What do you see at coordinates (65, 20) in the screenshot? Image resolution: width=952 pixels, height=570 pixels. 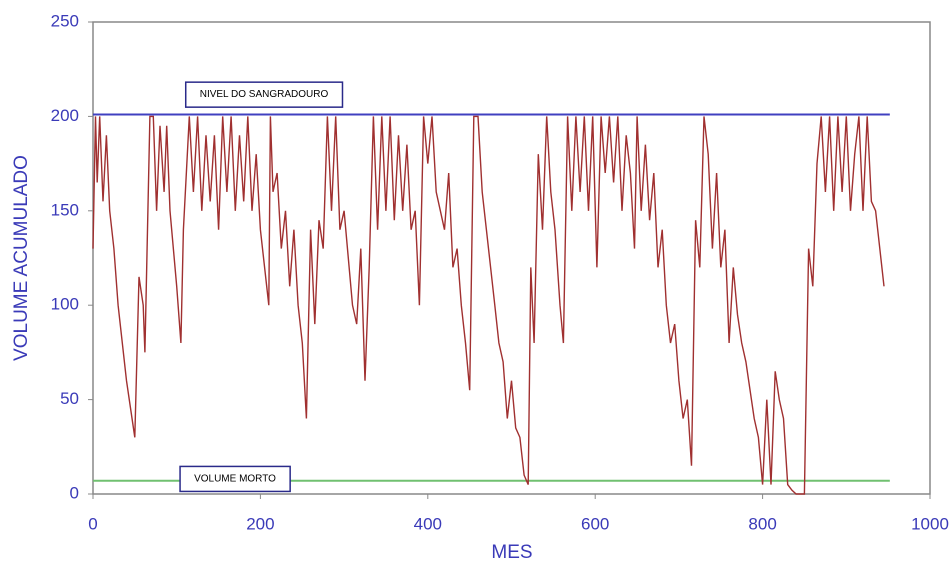 I see `y-tick-label: 250` at bounding box center [65, 20].